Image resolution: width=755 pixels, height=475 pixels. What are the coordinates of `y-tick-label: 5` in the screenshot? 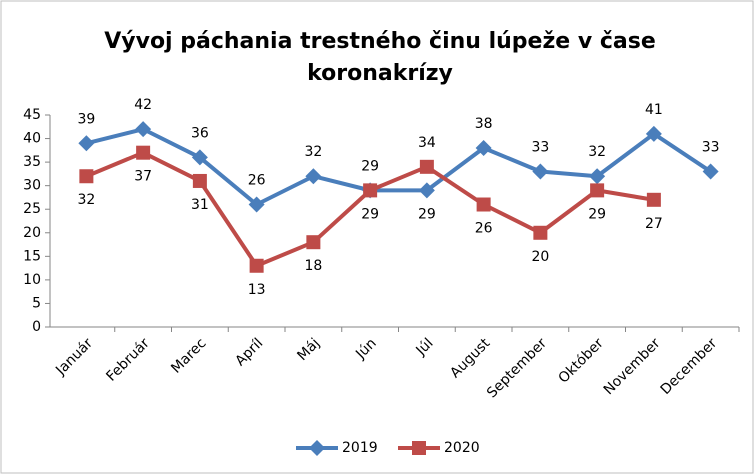 It's located at (36, 303).